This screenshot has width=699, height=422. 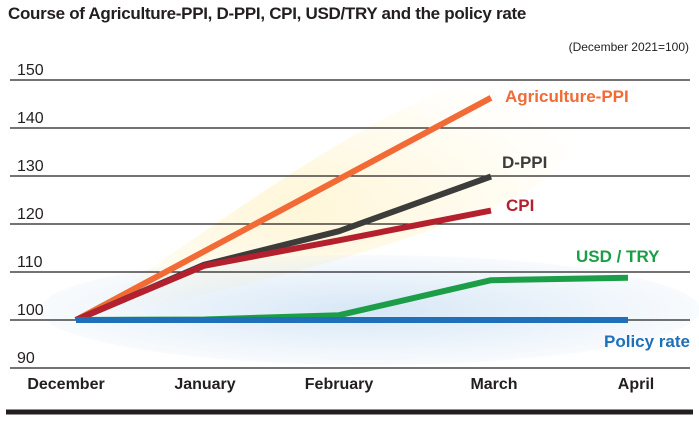 I want to click on y-tick-label: 110, so click(x=30, y=262).